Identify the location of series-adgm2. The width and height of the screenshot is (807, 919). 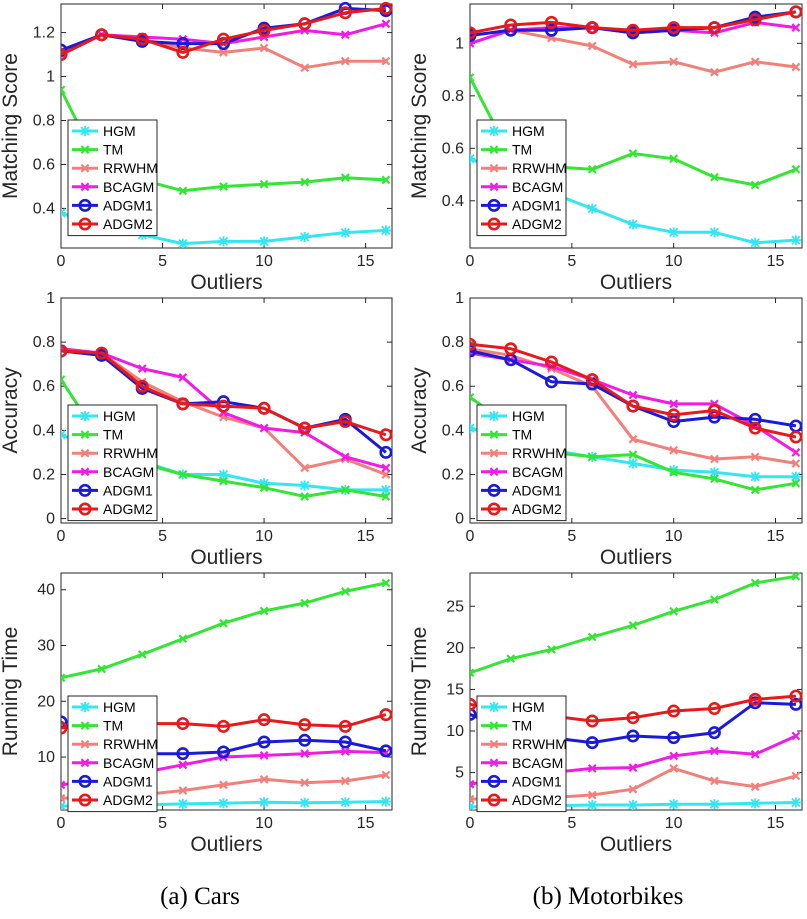
(227, 31).